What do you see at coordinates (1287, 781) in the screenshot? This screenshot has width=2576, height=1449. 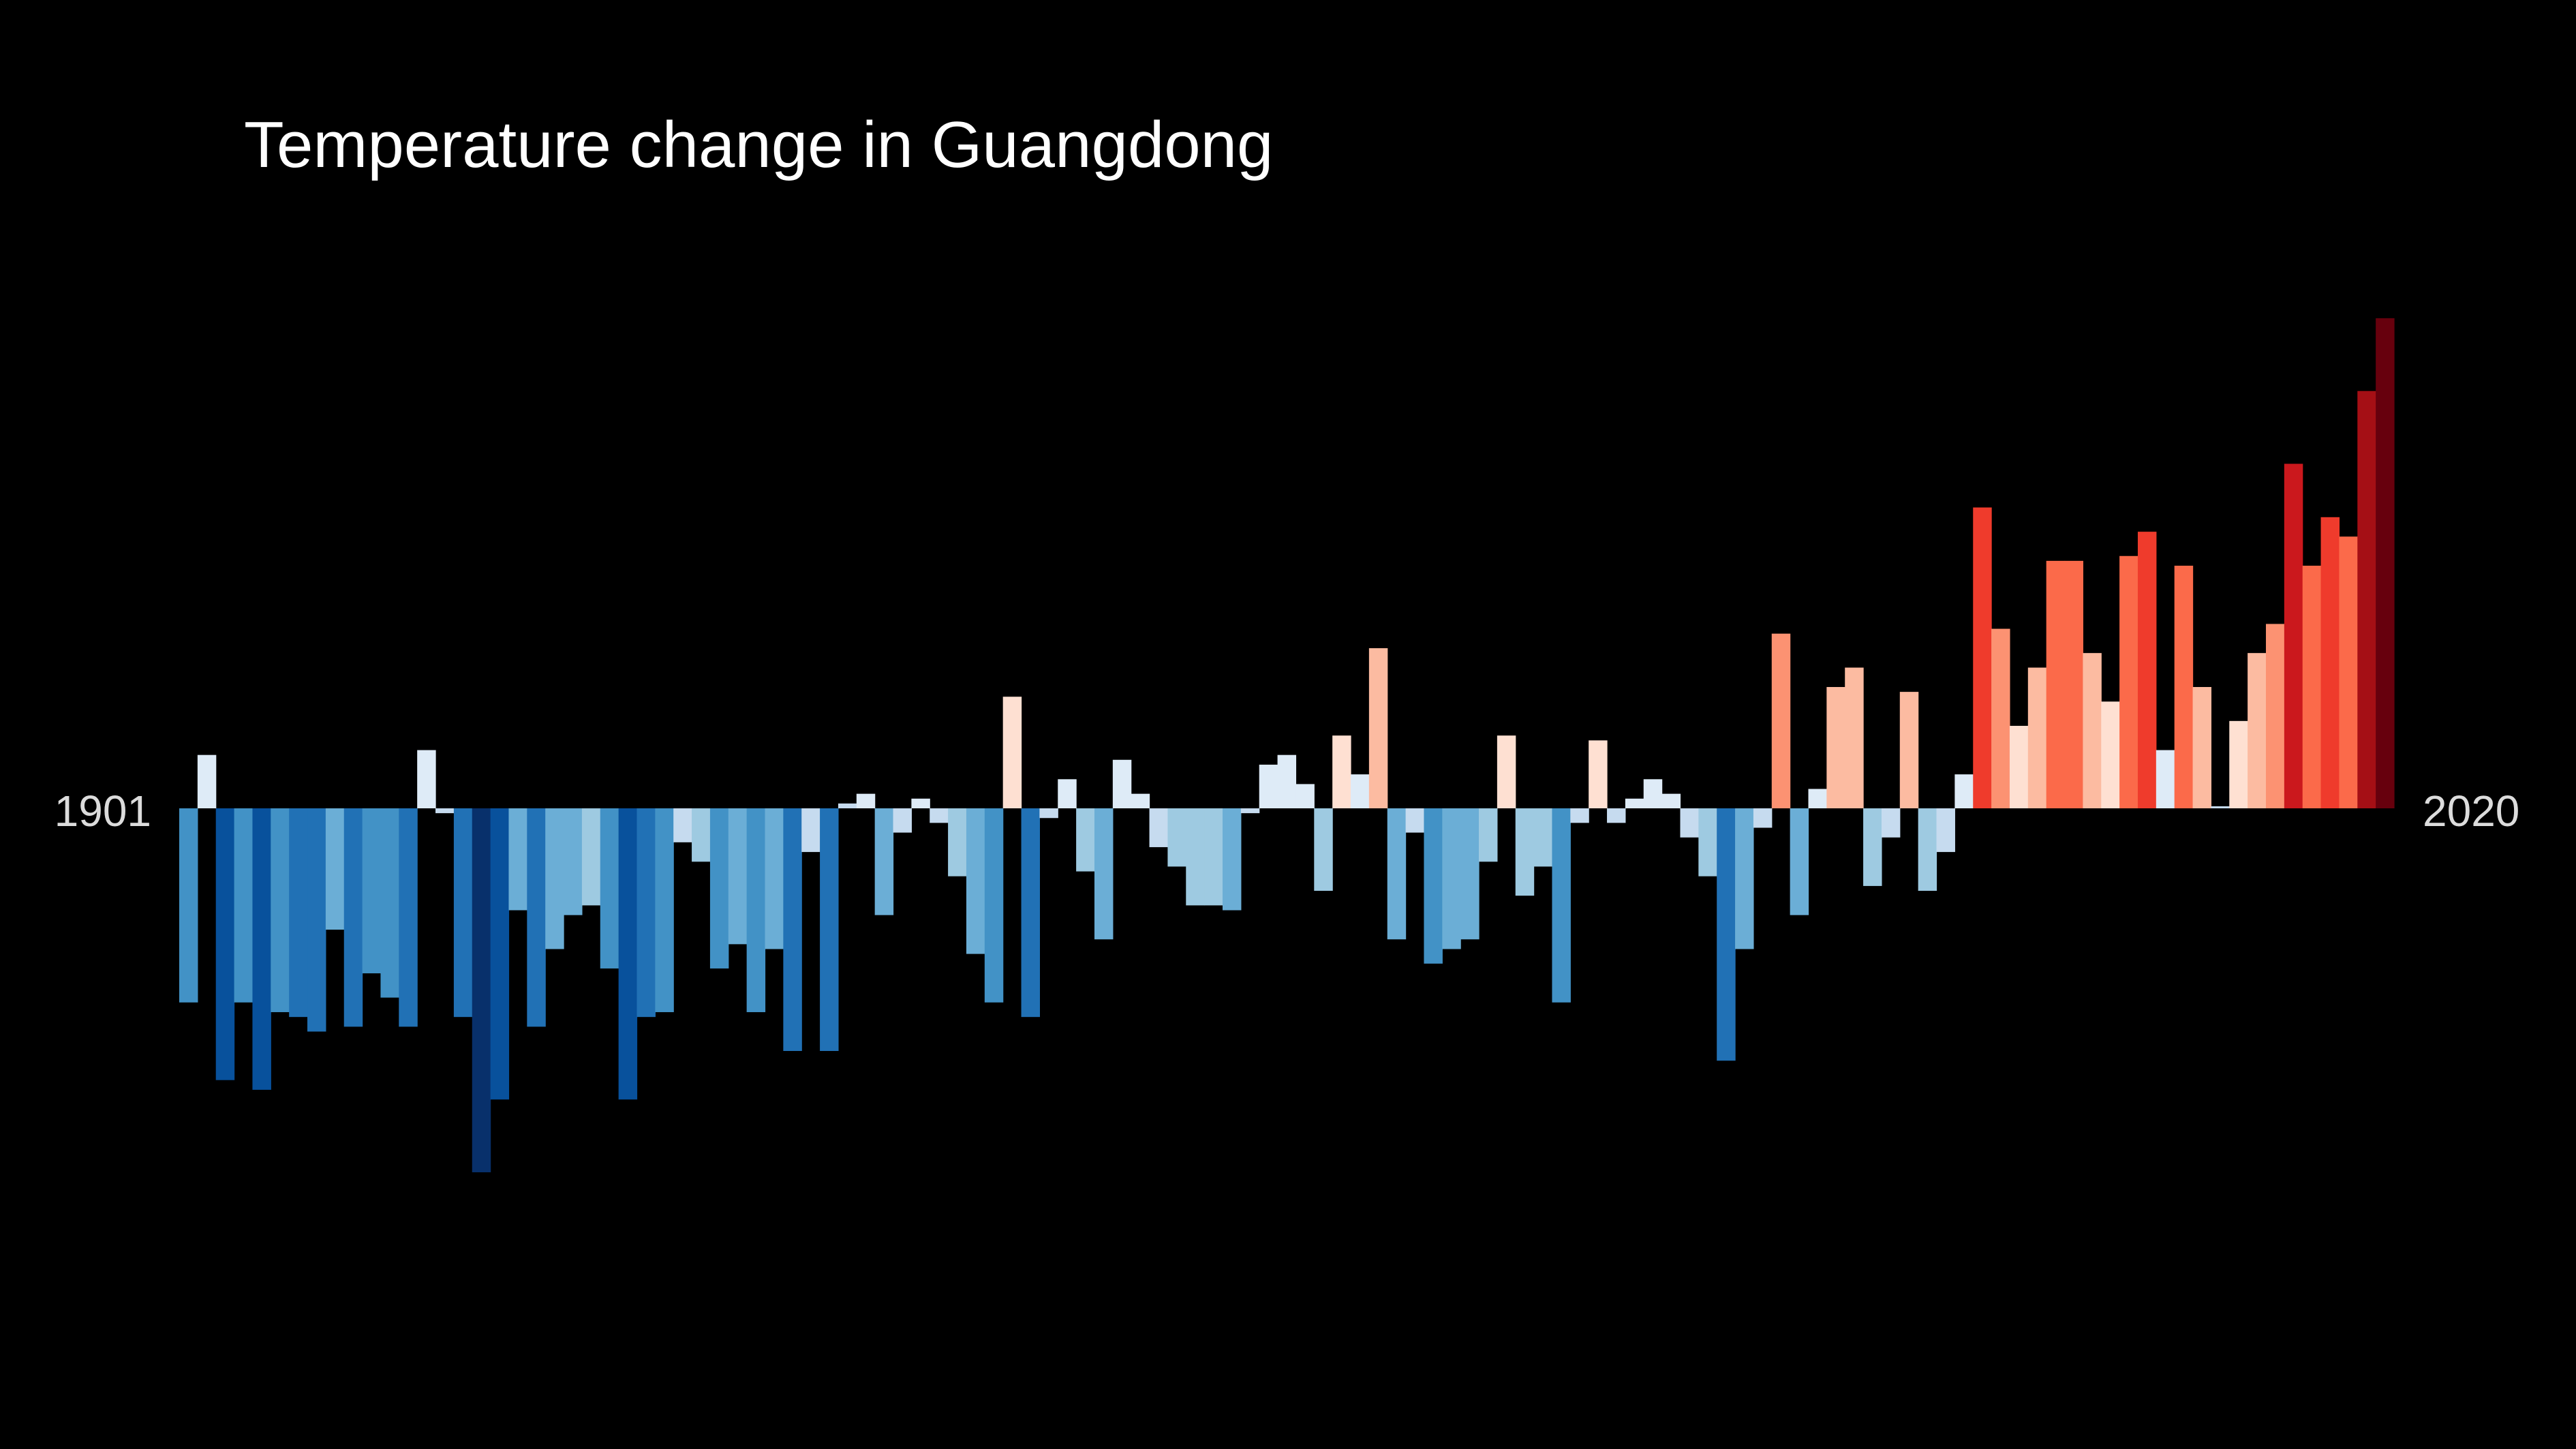 I see `bar-1961` at bounding box center [1287, 781].